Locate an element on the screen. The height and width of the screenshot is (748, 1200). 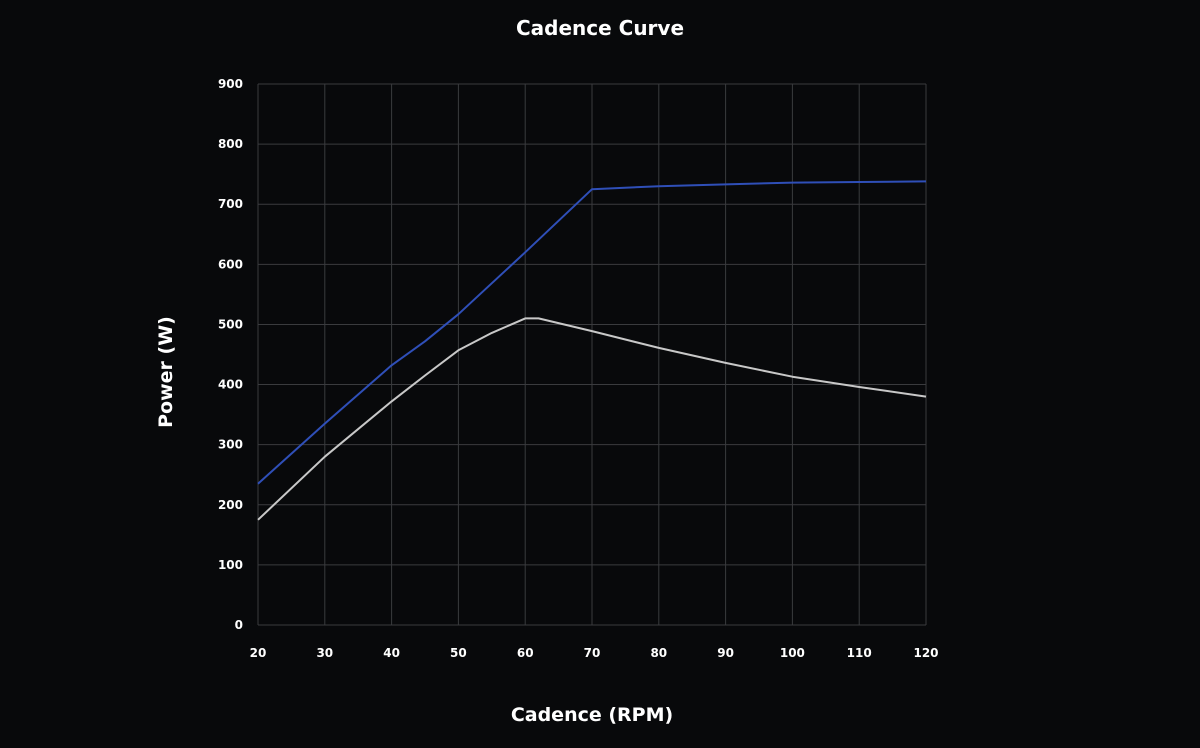
y-tick-label: 800 is located at coordinates (230, 144).